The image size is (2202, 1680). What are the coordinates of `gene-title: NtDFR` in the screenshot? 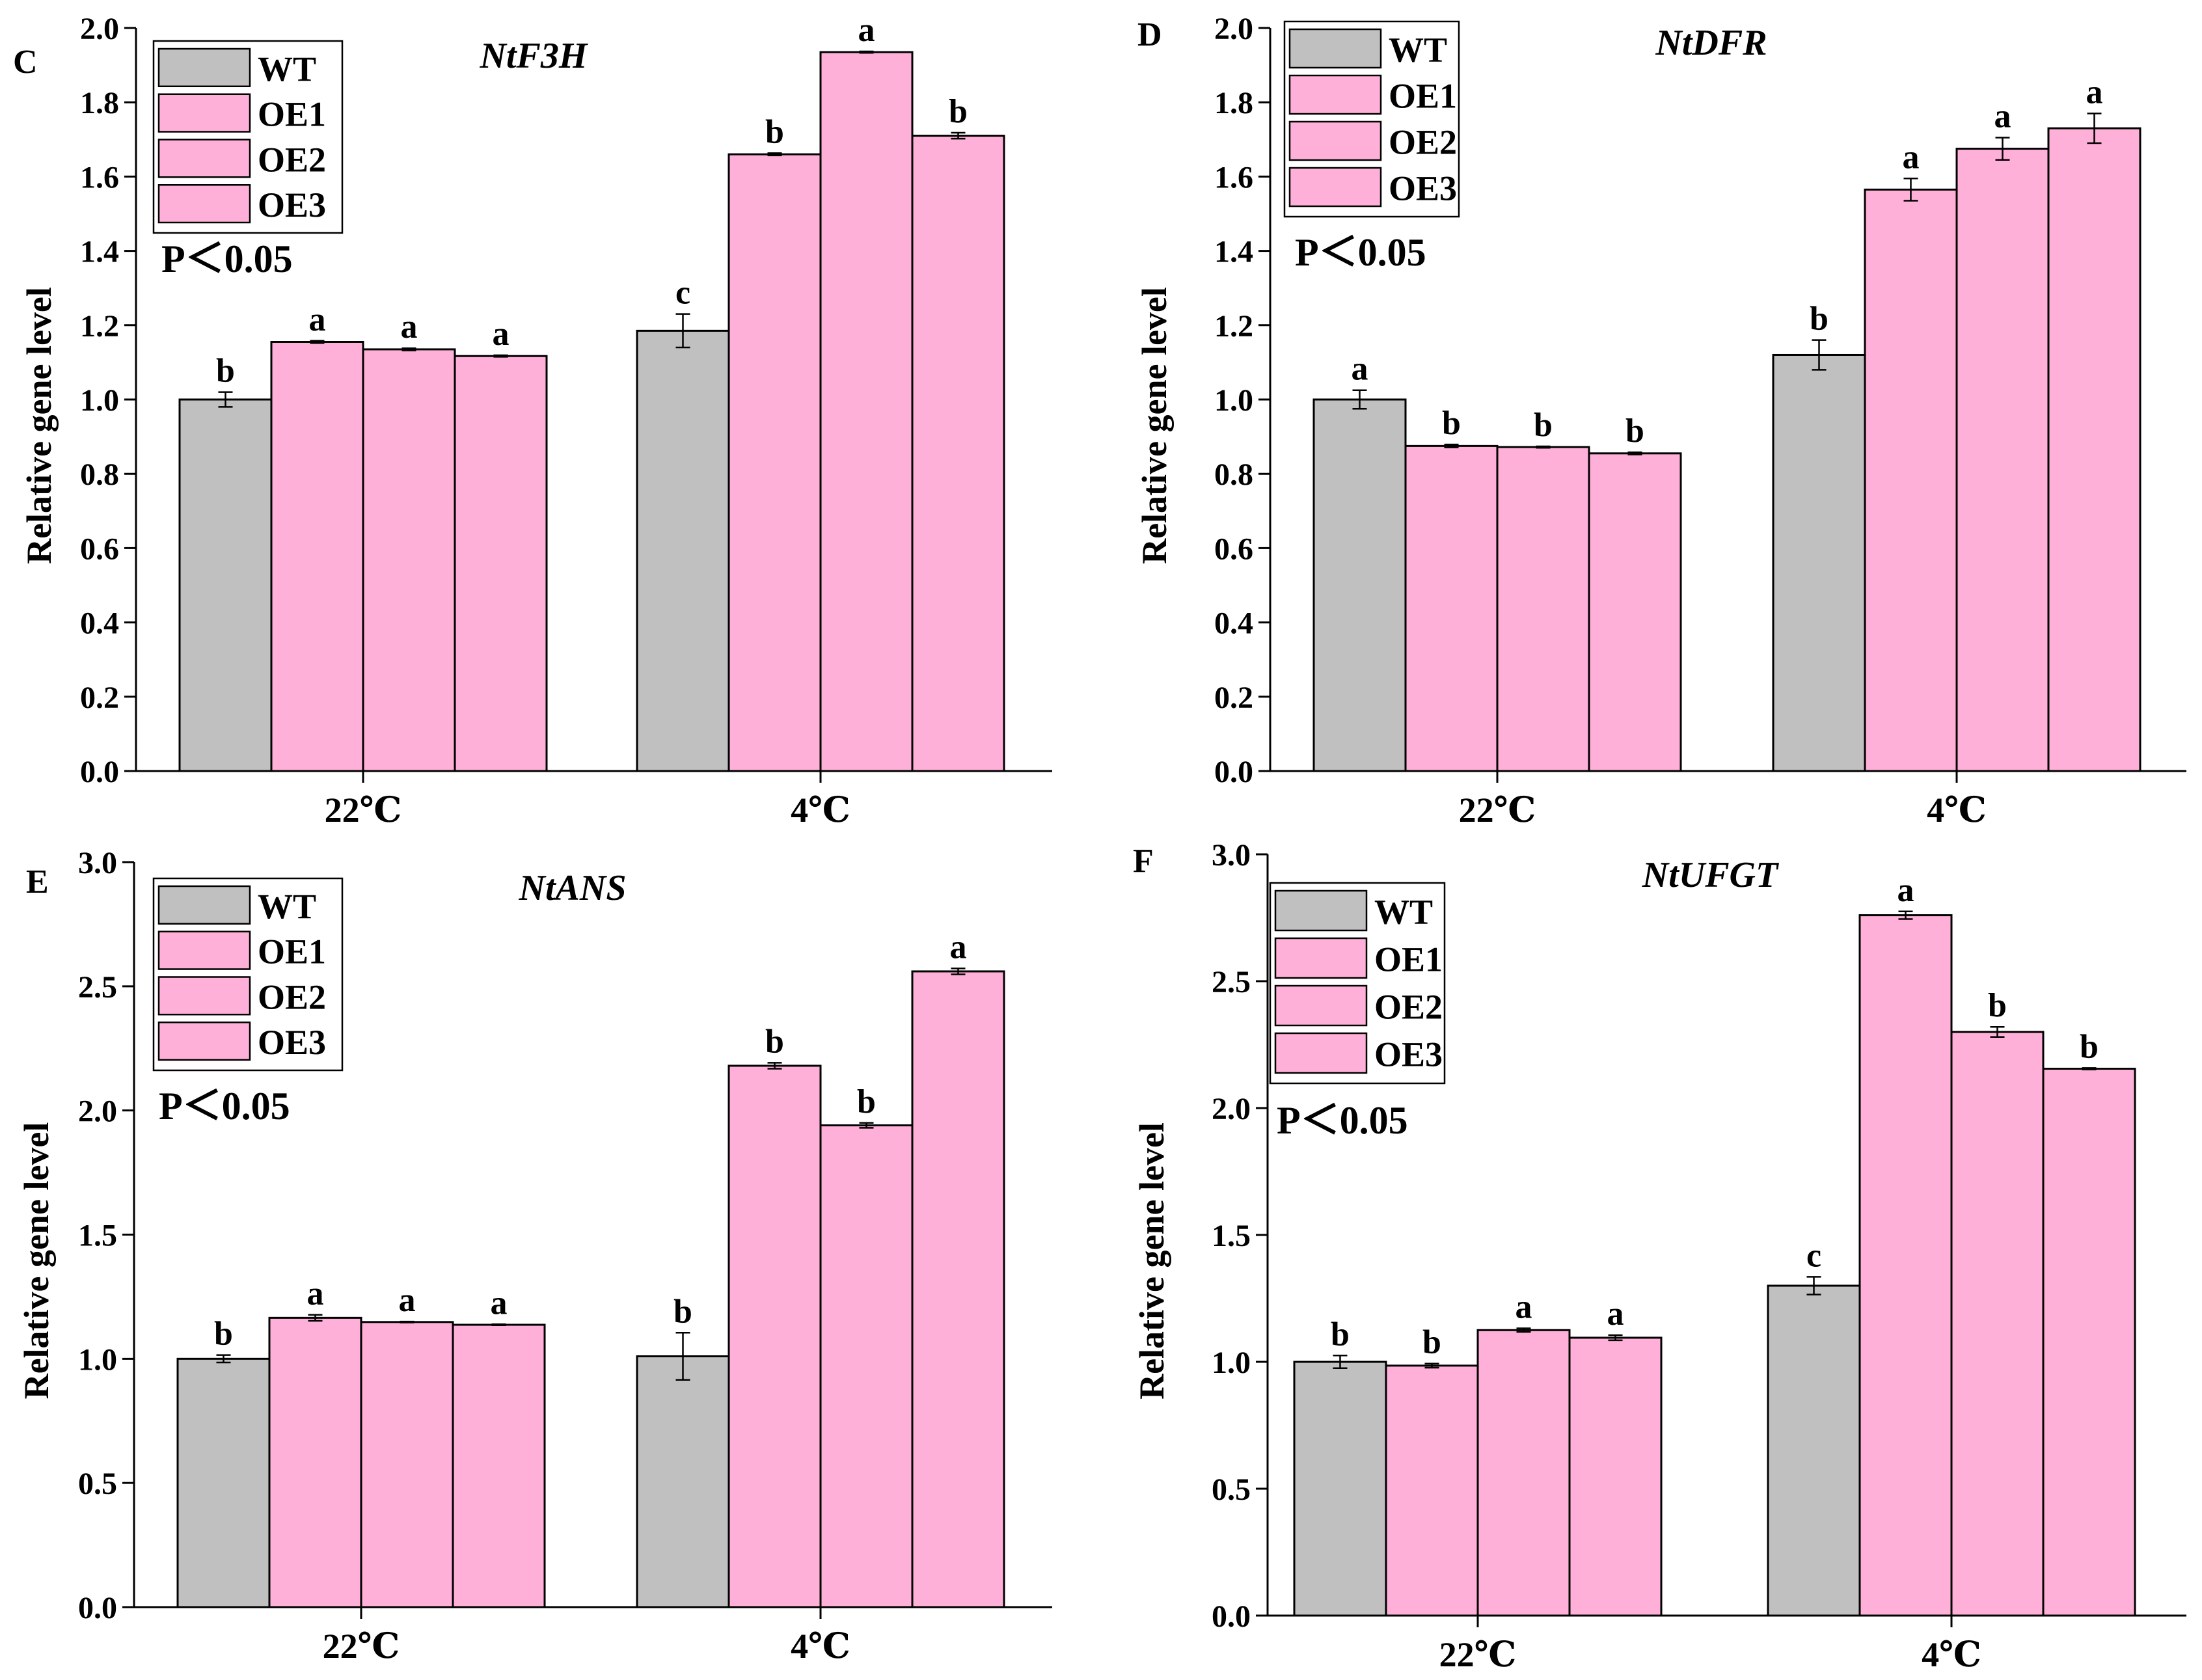 It's located at (1711, 43).